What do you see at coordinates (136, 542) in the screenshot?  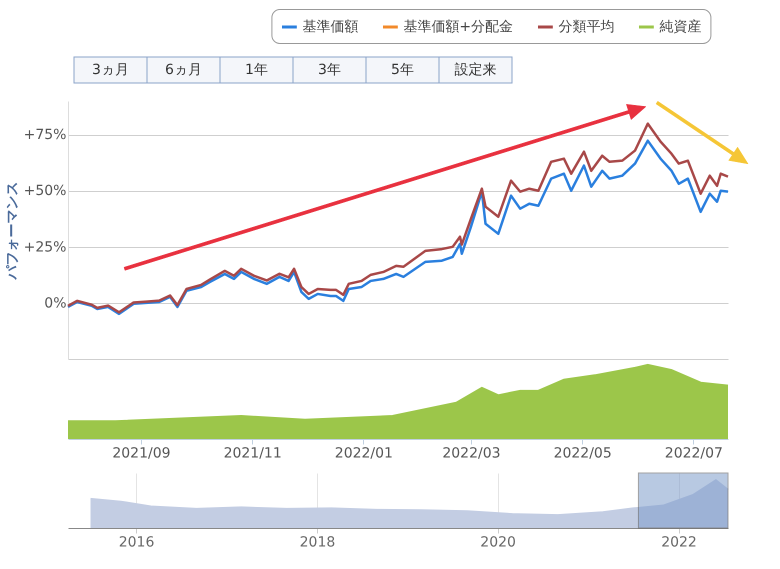 I see `x-tick-label: 2016` at bounding box center [136, 542].